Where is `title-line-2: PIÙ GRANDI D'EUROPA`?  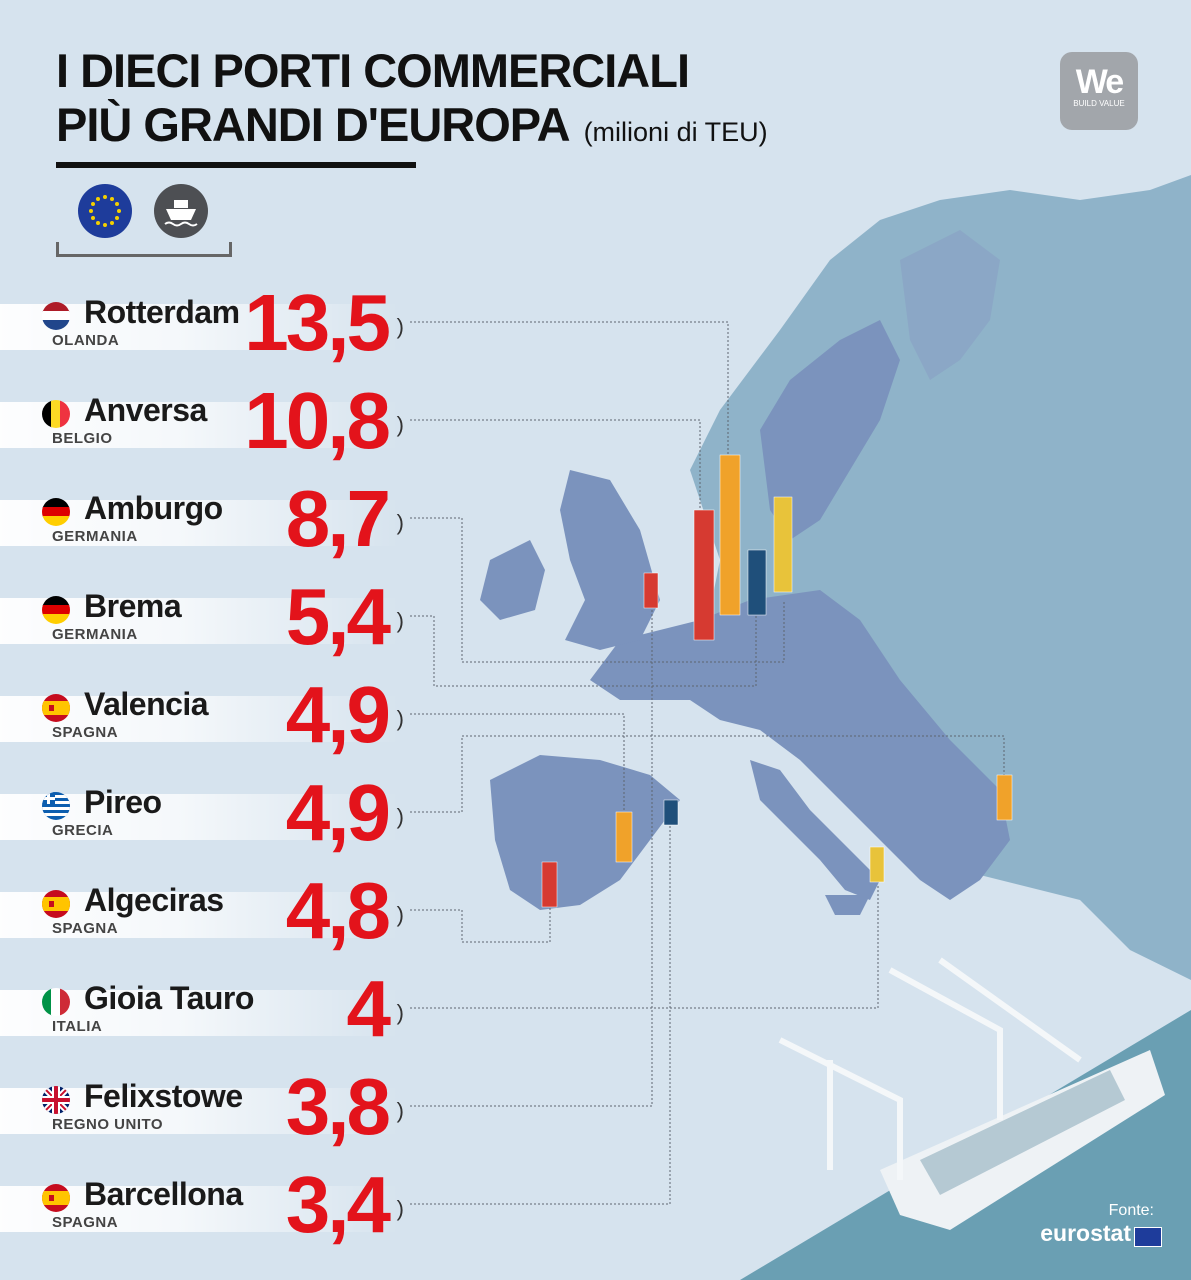 title-line-2: PIÙ GRANDI D'EUROPA is located at coordinates (313, 124).